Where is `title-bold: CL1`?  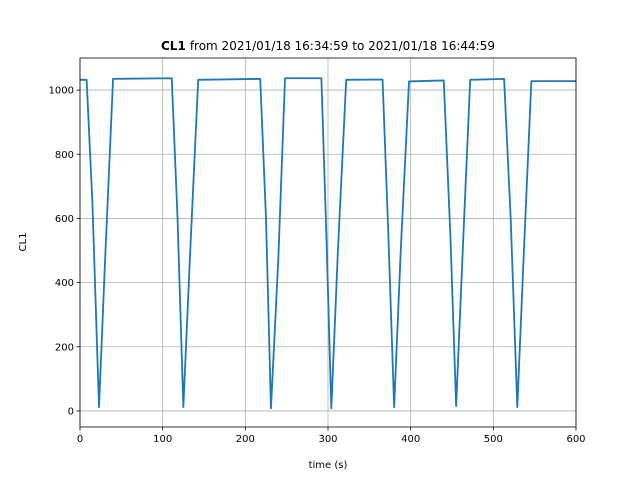
title-bold: CL1 is located at coordinates (173, 46).